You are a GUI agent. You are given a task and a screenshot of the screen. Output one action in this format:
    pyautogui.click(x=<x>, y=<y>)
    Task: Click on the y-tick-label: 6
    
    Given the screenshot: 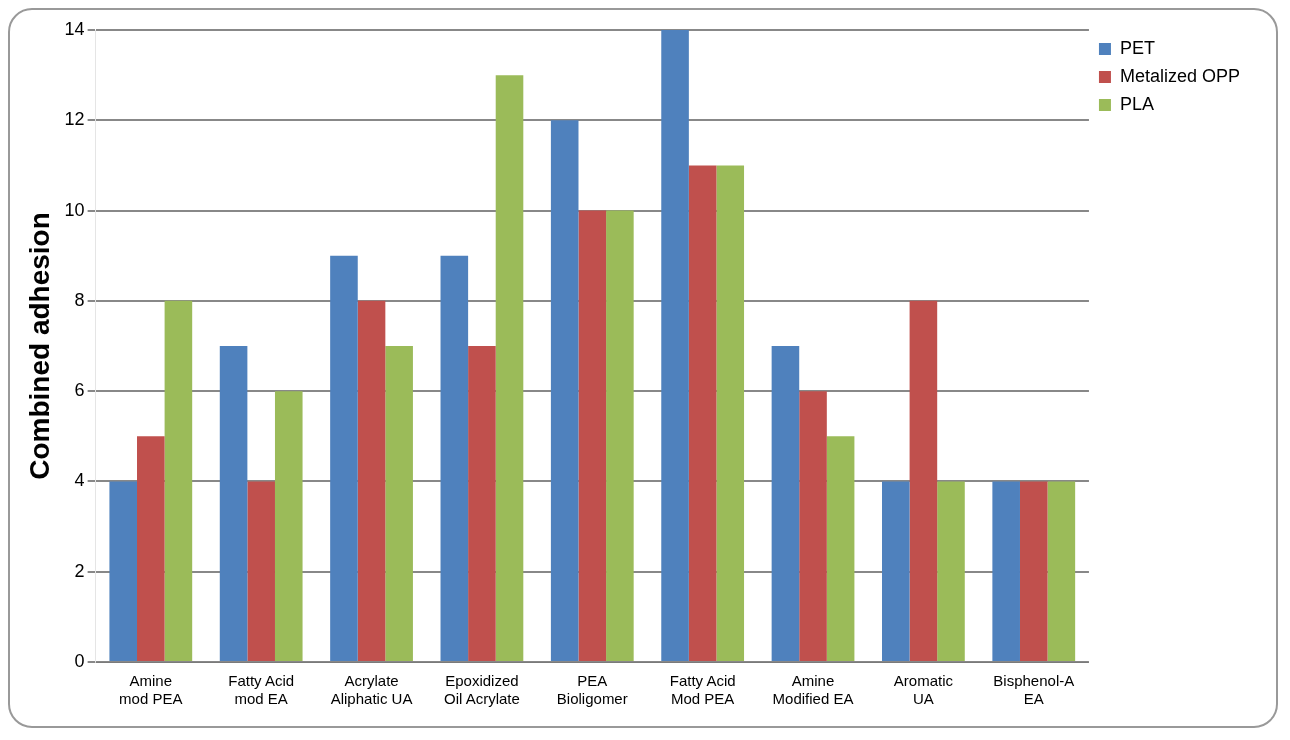 What is the action you would take?
    pyautogui.click(x=79, y=390)
    